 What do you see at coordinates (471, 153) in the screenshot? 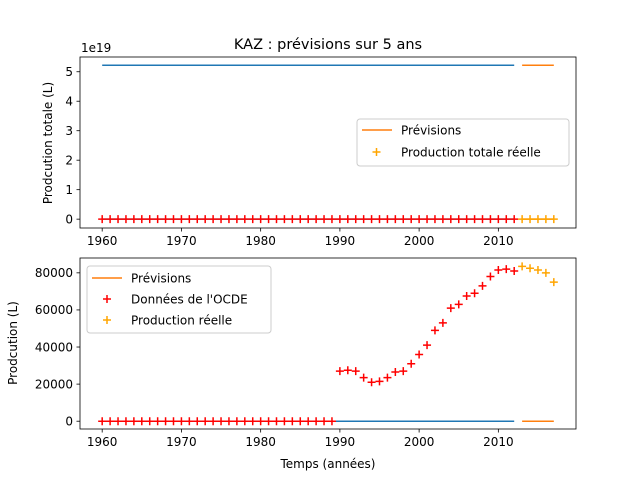
I see `top-legend-label-1: Production totale réelle` at bounding box center [471, 153].